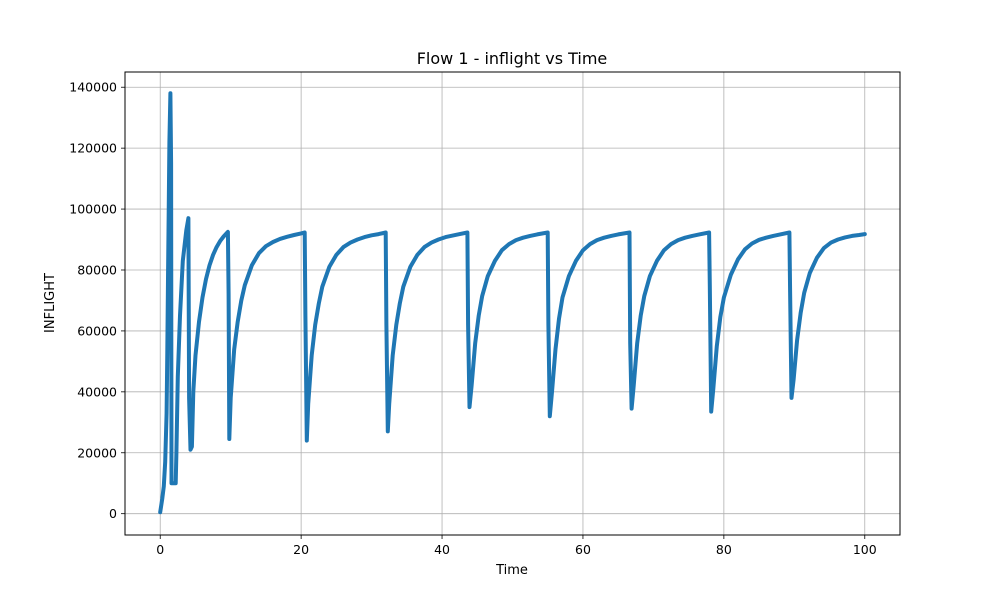  Describe the element at coordinates (865, 549) in the screenshot. I see `x-tick-label: 100` at that location.